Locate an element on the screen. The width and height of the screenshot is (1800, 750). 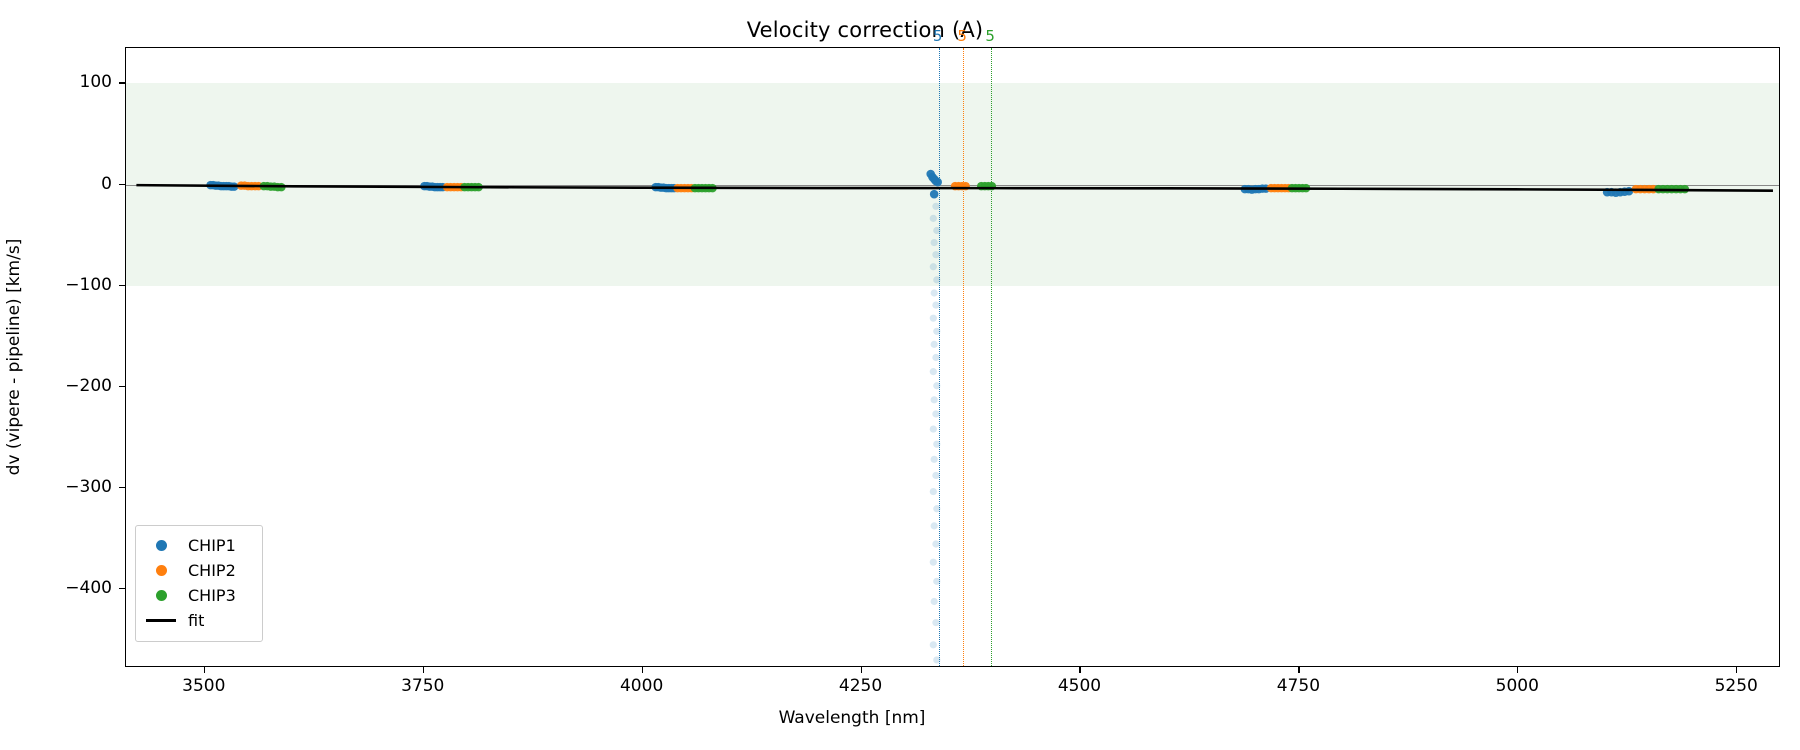
legend-line-swatch is located at coordinates (161, 620).